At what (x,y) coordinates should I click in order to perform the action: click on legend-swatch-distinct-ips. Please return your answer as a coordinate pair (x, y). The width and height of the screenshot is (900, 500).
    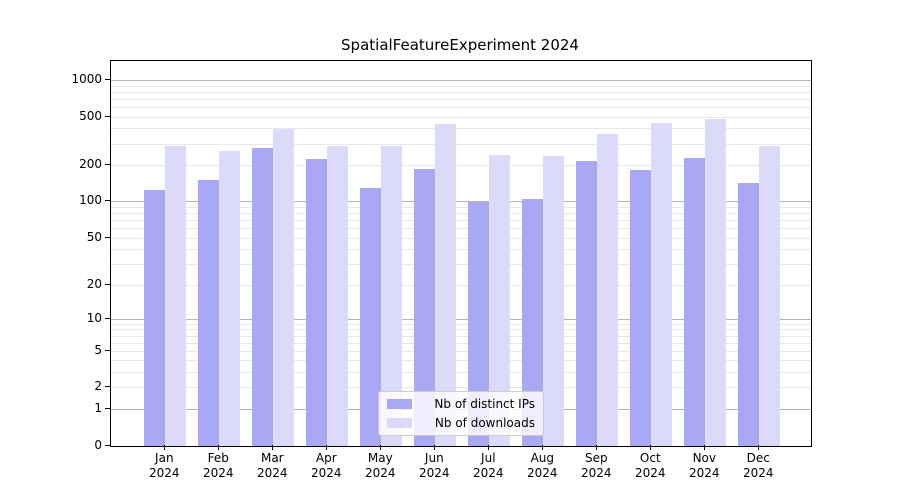
    Looking at the image, I should click on (399, 404).